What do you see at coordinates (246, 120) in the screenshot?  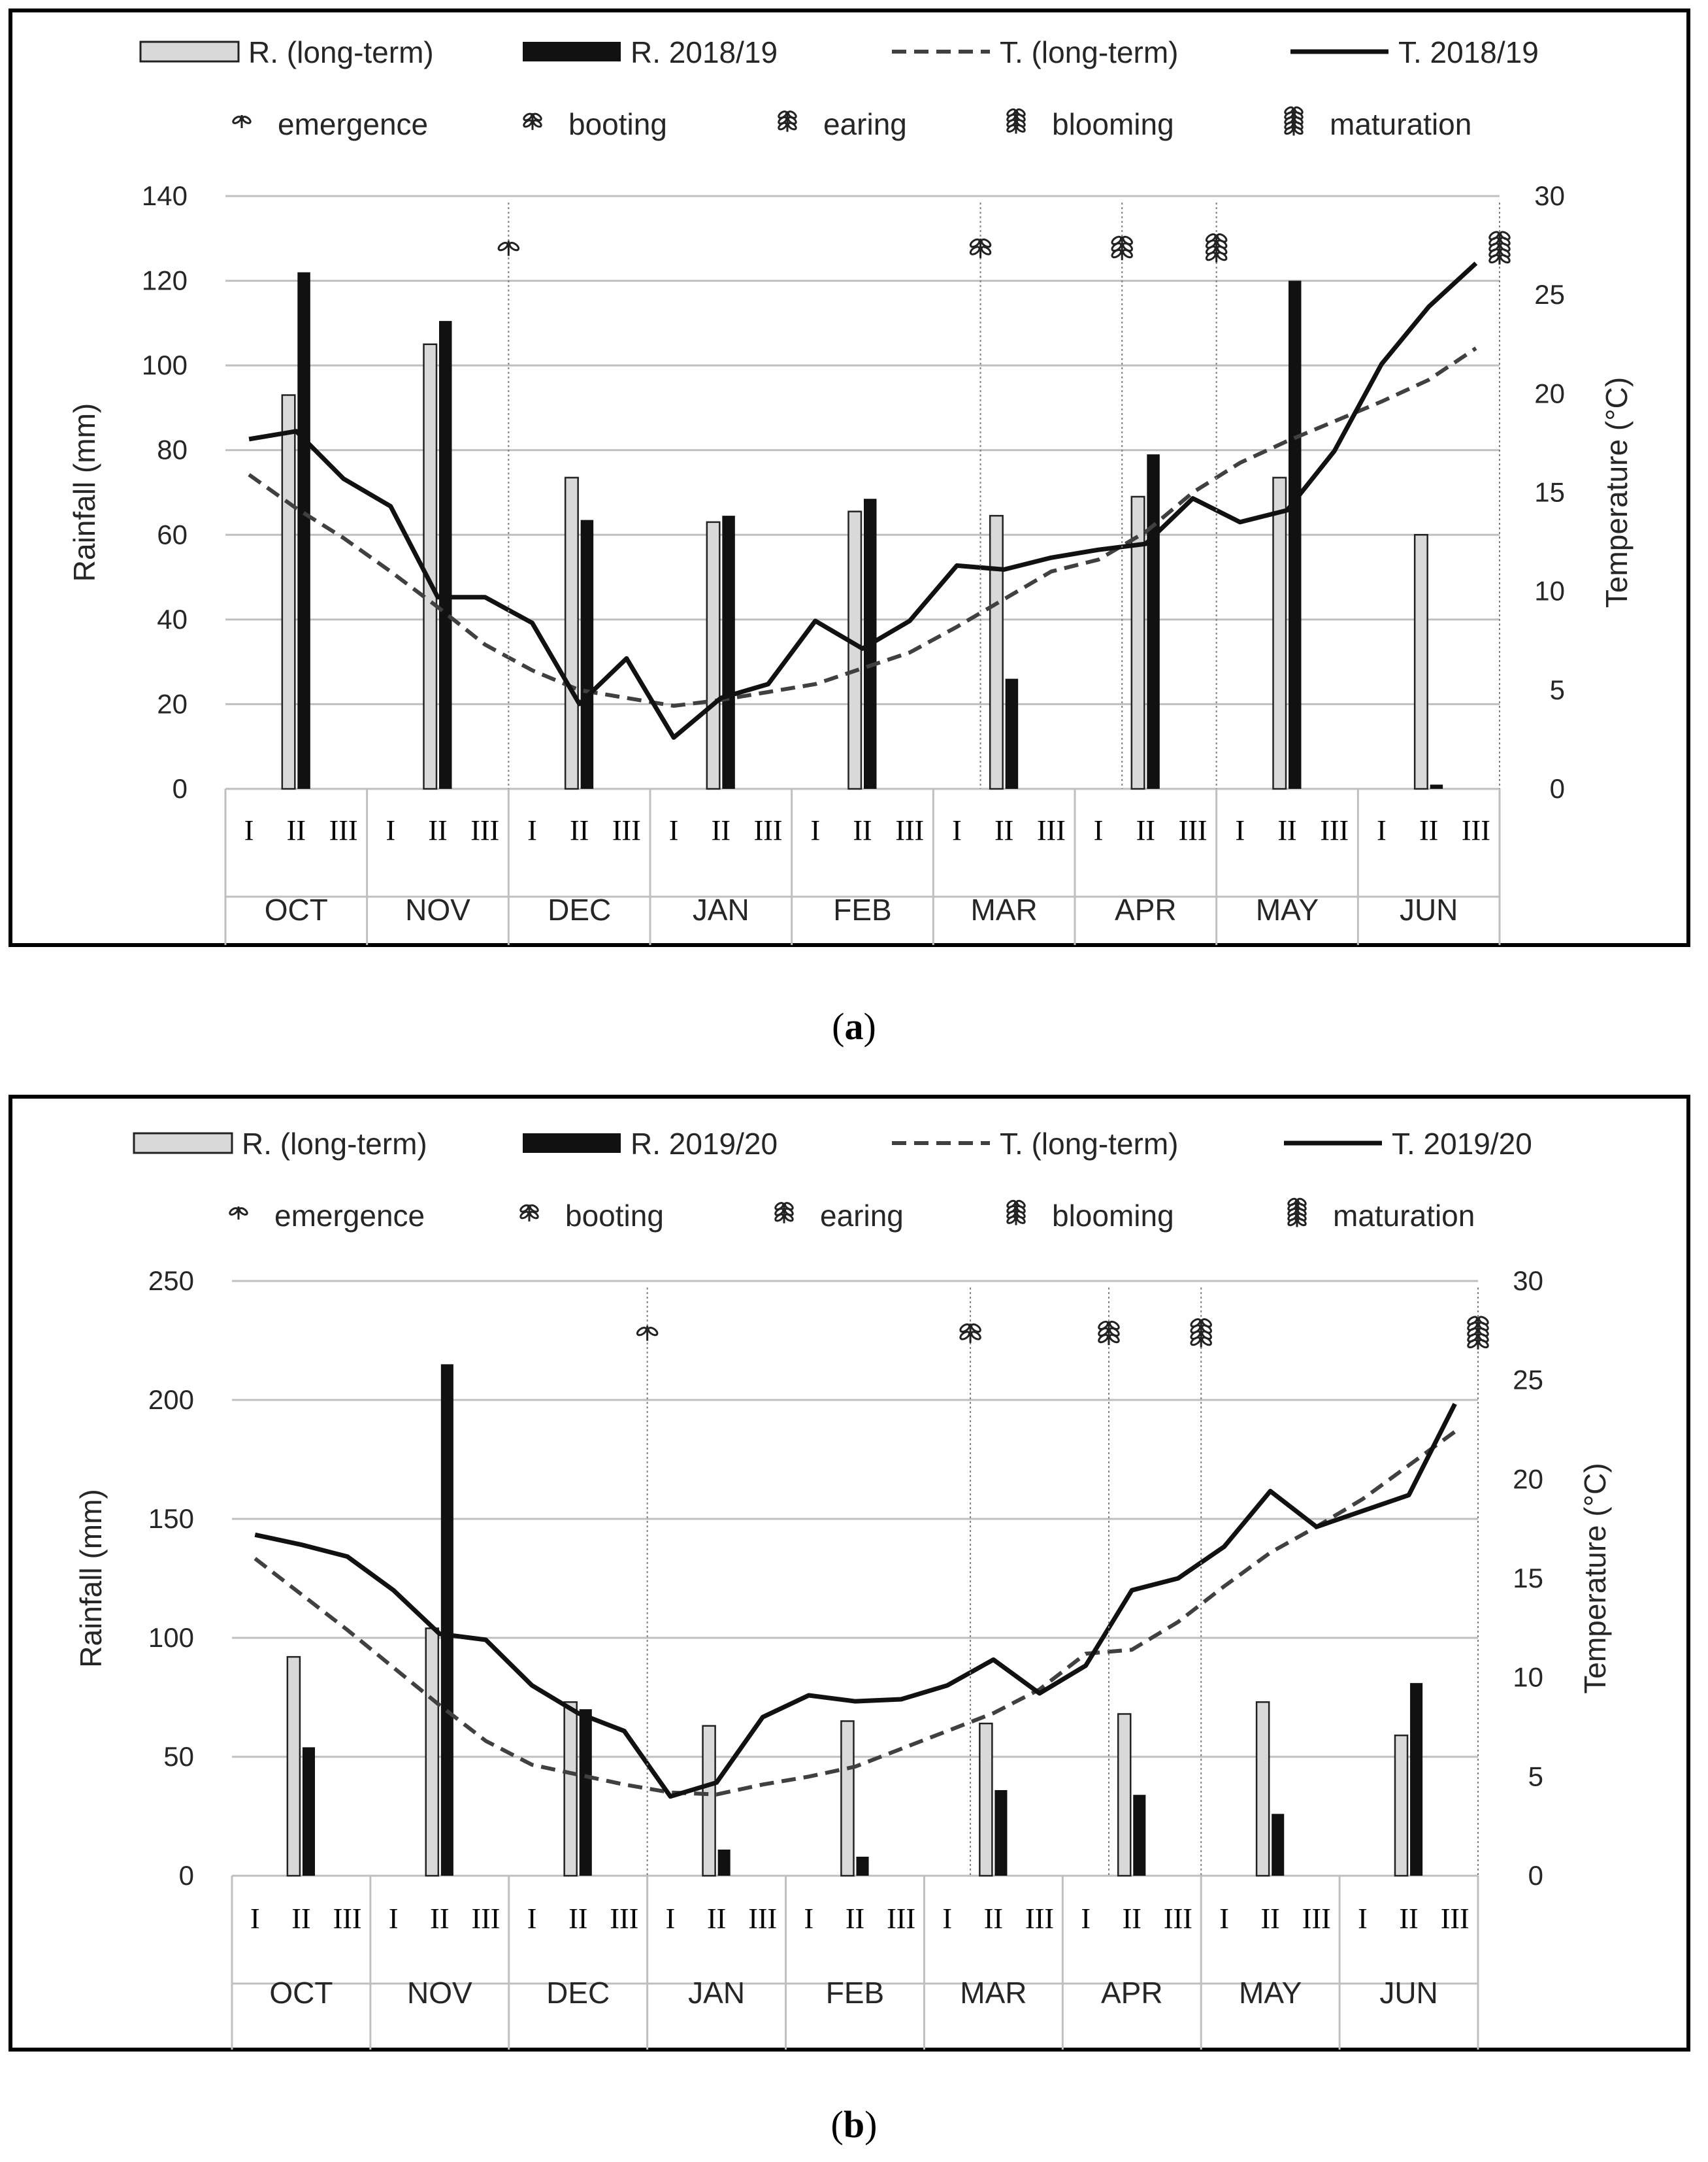 I see `legend-emergence-icon-grain` at bounding box center [246, 120].